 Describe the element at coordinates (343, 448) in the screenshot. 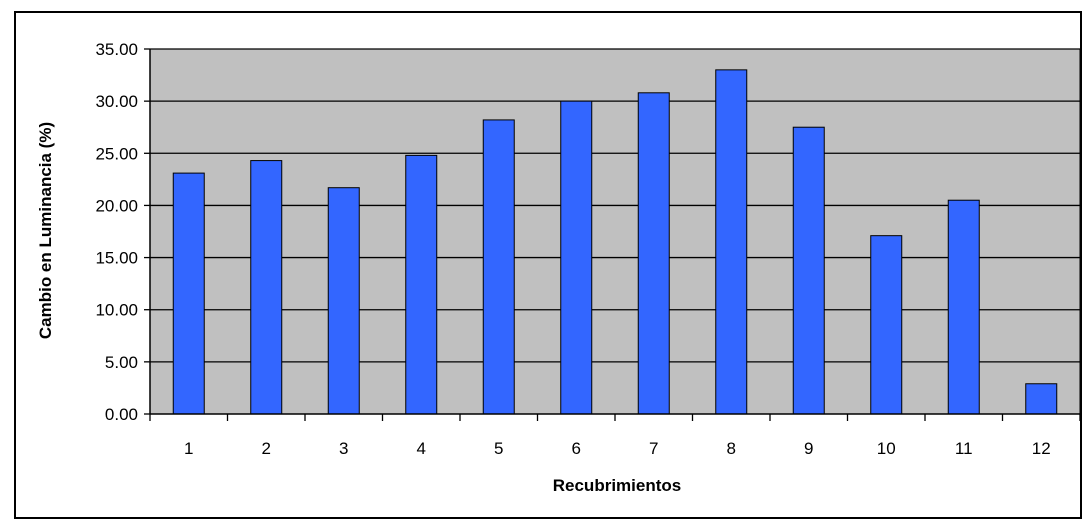

I see `x-tick-label: 3` at that location.